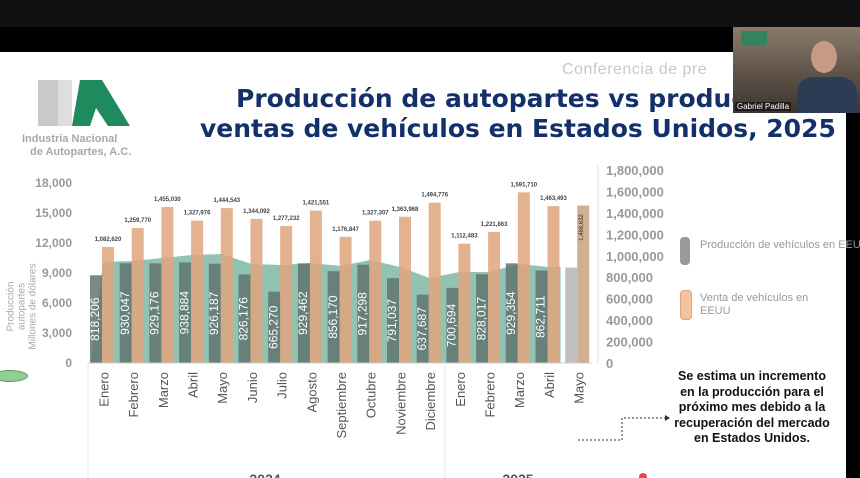  I want to click on production-bar-label: 826,176, so click(244, 319).